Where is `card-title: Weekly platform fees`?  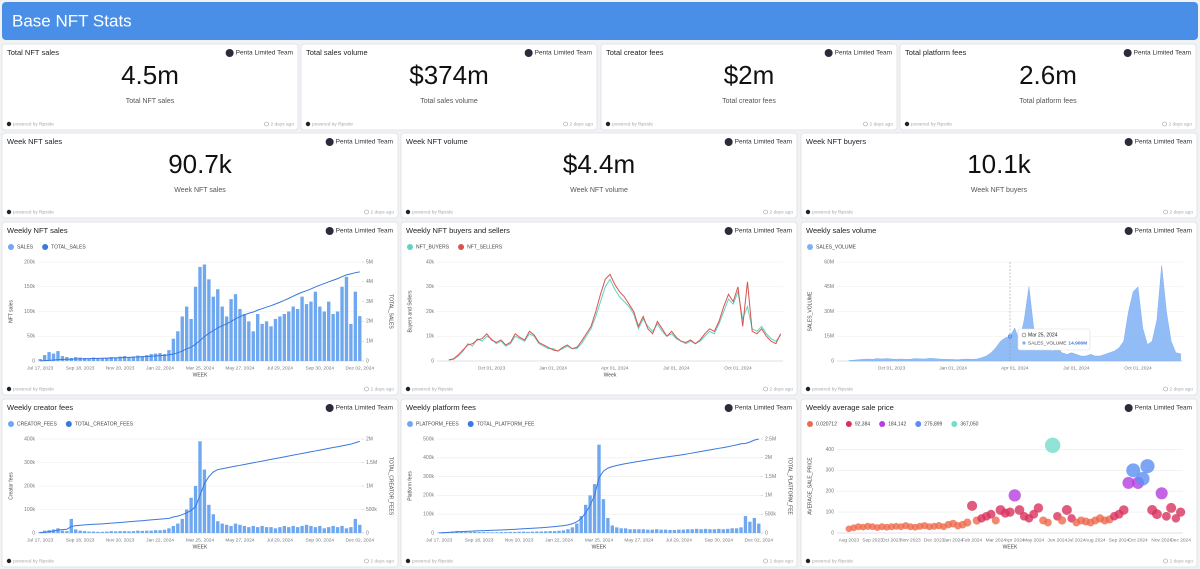 card-title: Weekly platform fees is located at coordinates (441, 407).